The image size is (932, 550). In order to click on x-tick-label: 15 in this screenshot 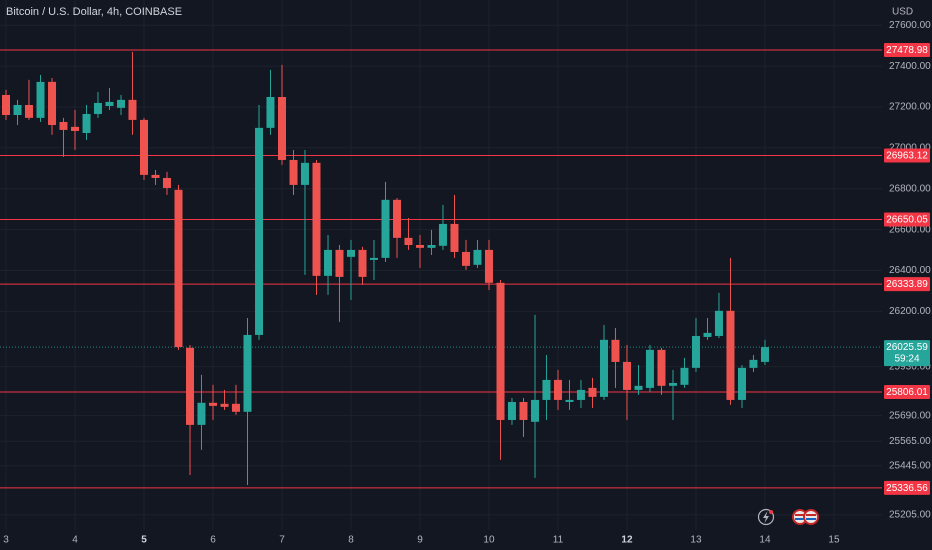, I will do `click(834, 540)`.